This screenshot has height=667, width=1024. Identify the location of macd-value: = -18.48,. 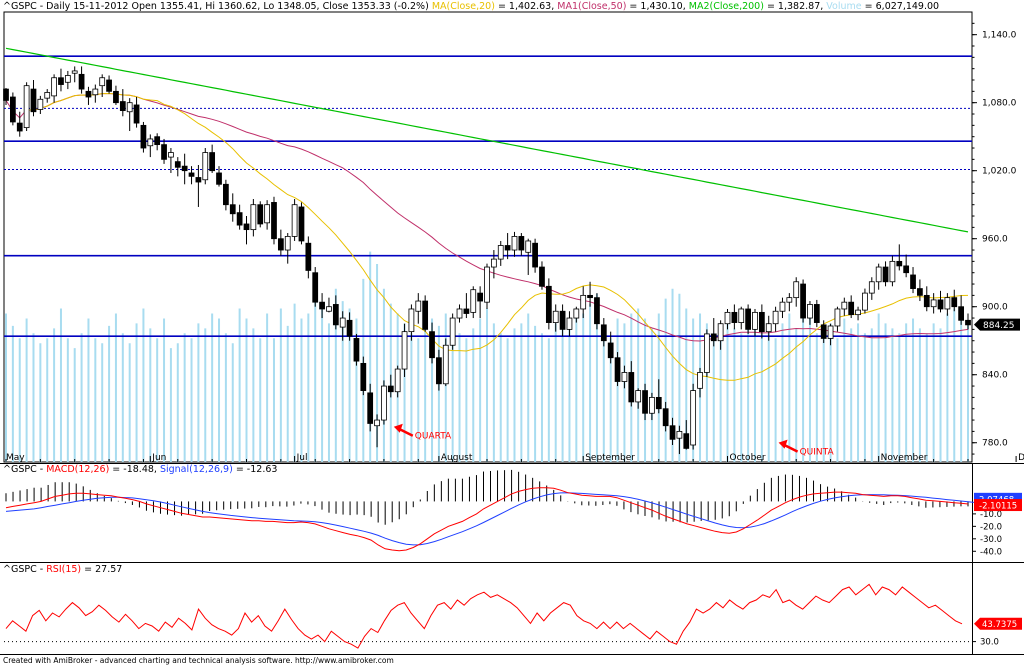
(134, 469).